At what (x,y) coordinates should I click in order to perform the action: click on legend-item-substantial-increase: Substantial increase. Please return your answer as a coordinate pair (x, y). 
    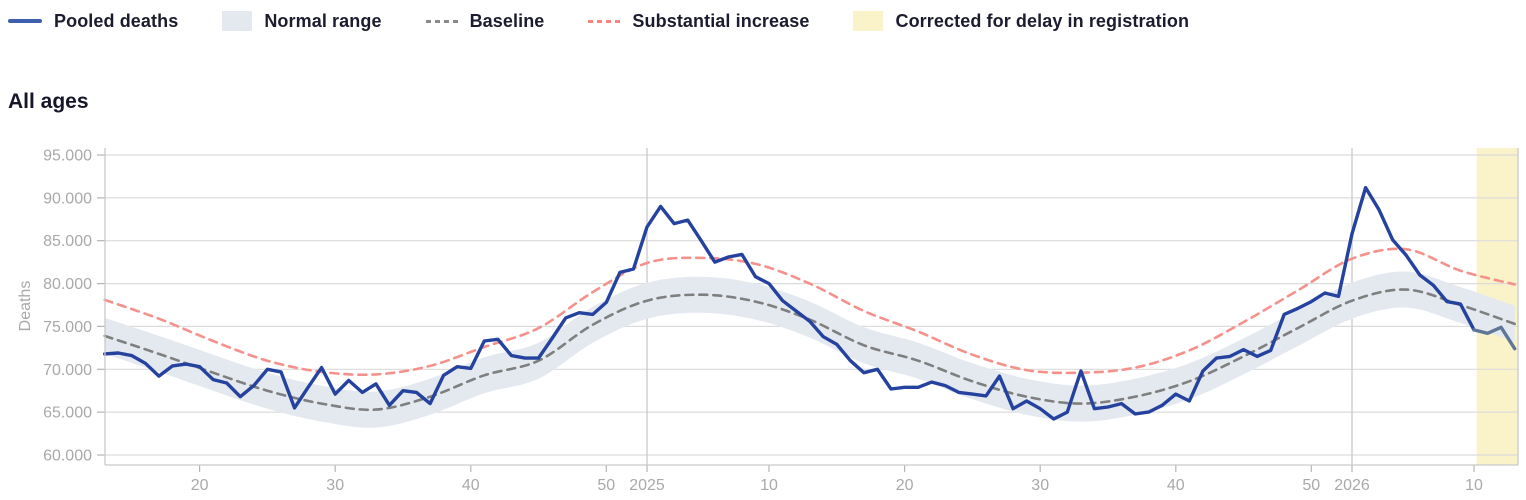
    Looking at the image, I should click on (698, 21).